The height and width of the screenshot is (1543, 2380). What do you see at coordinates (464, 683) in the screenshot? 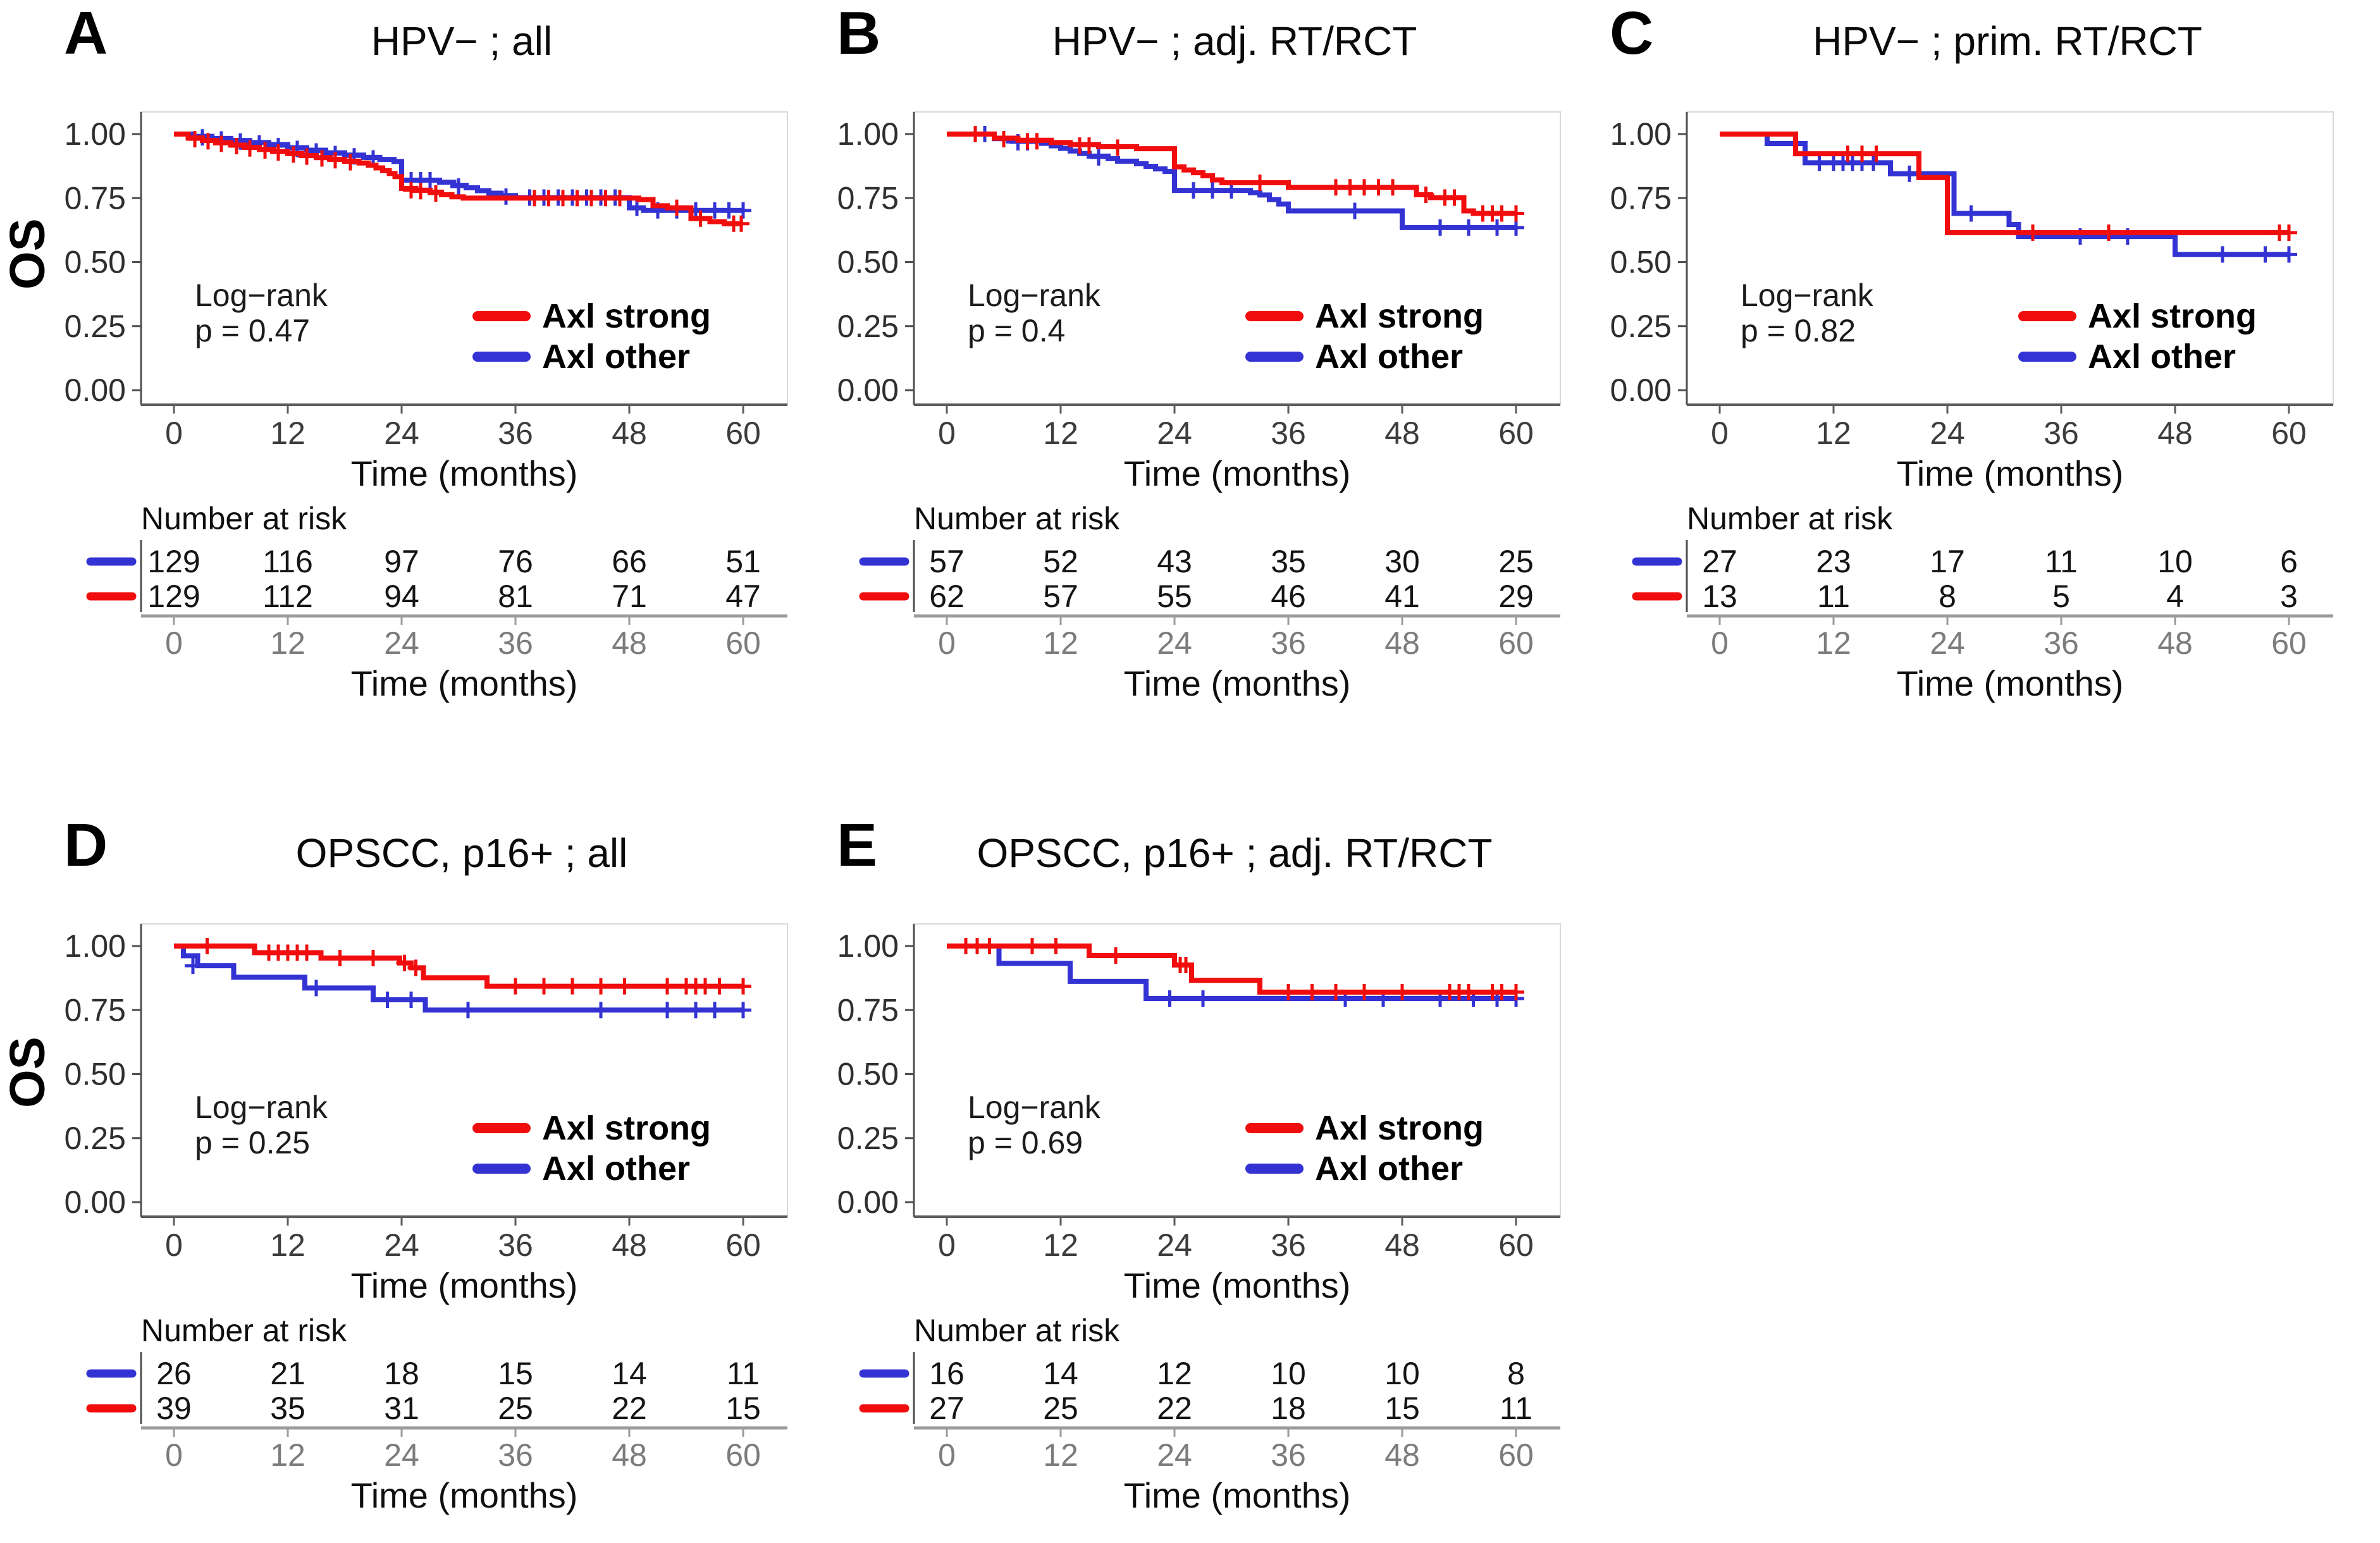
I see `risk-x-axis-title: Time (months)` at bounding box center [464, 683].